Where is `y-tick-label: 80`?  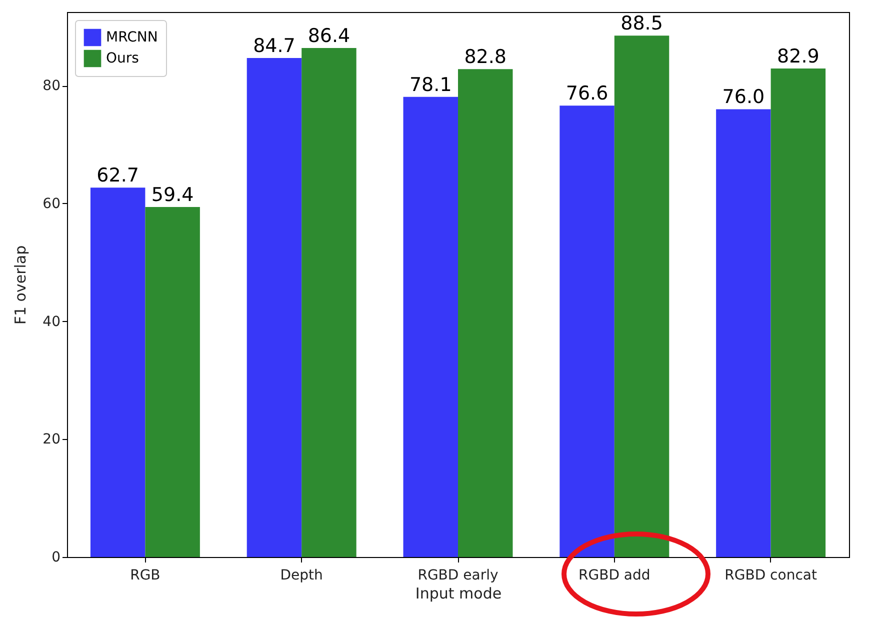 y-tick-label: 80 is located at coordinates (51, 86).